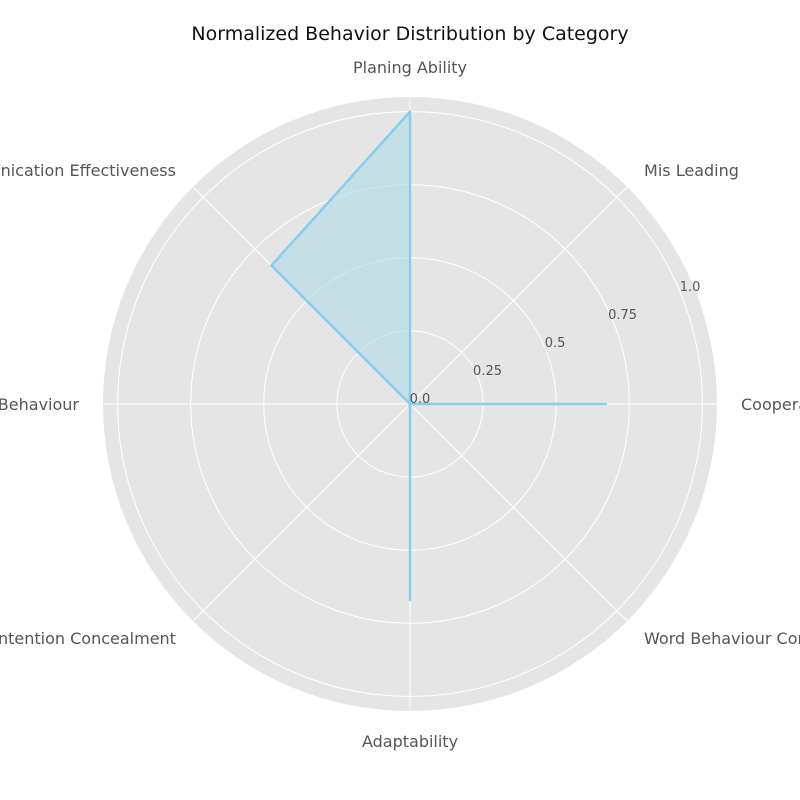 The image size is (800, 800). Describe the element at coordinates (410, 67) in the screenshot. I see `category-label: Planing Ability` at that location.